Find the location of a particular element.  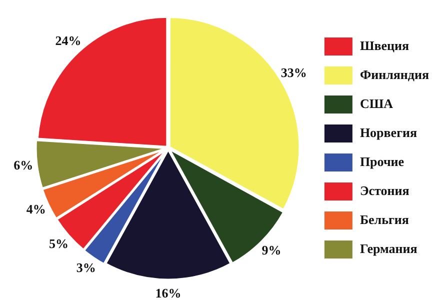

data-label: 4% is located at coordinates (36, 209).